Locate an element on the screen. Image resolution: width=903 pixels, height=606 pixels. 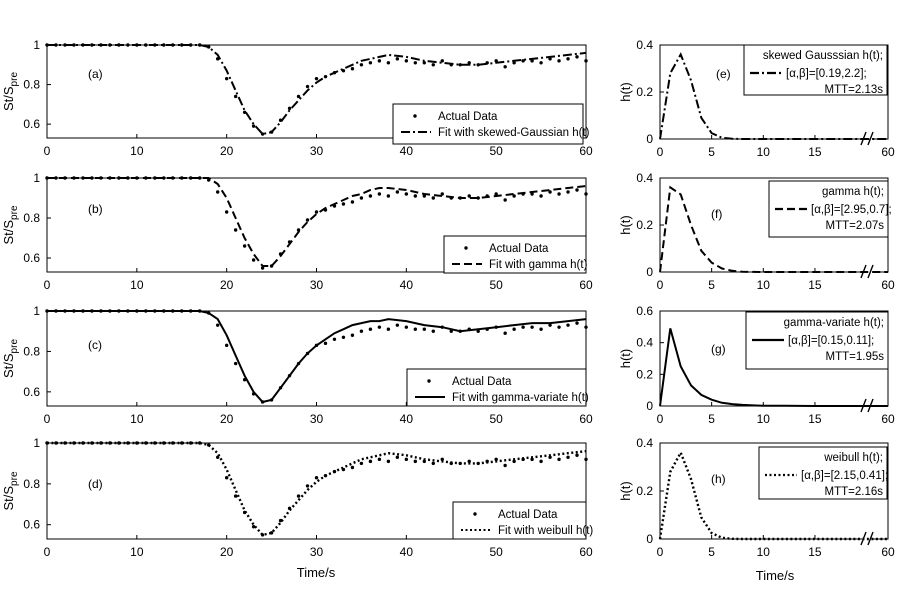
panel-c-tag: (c) is located at coordinates (95, 345).